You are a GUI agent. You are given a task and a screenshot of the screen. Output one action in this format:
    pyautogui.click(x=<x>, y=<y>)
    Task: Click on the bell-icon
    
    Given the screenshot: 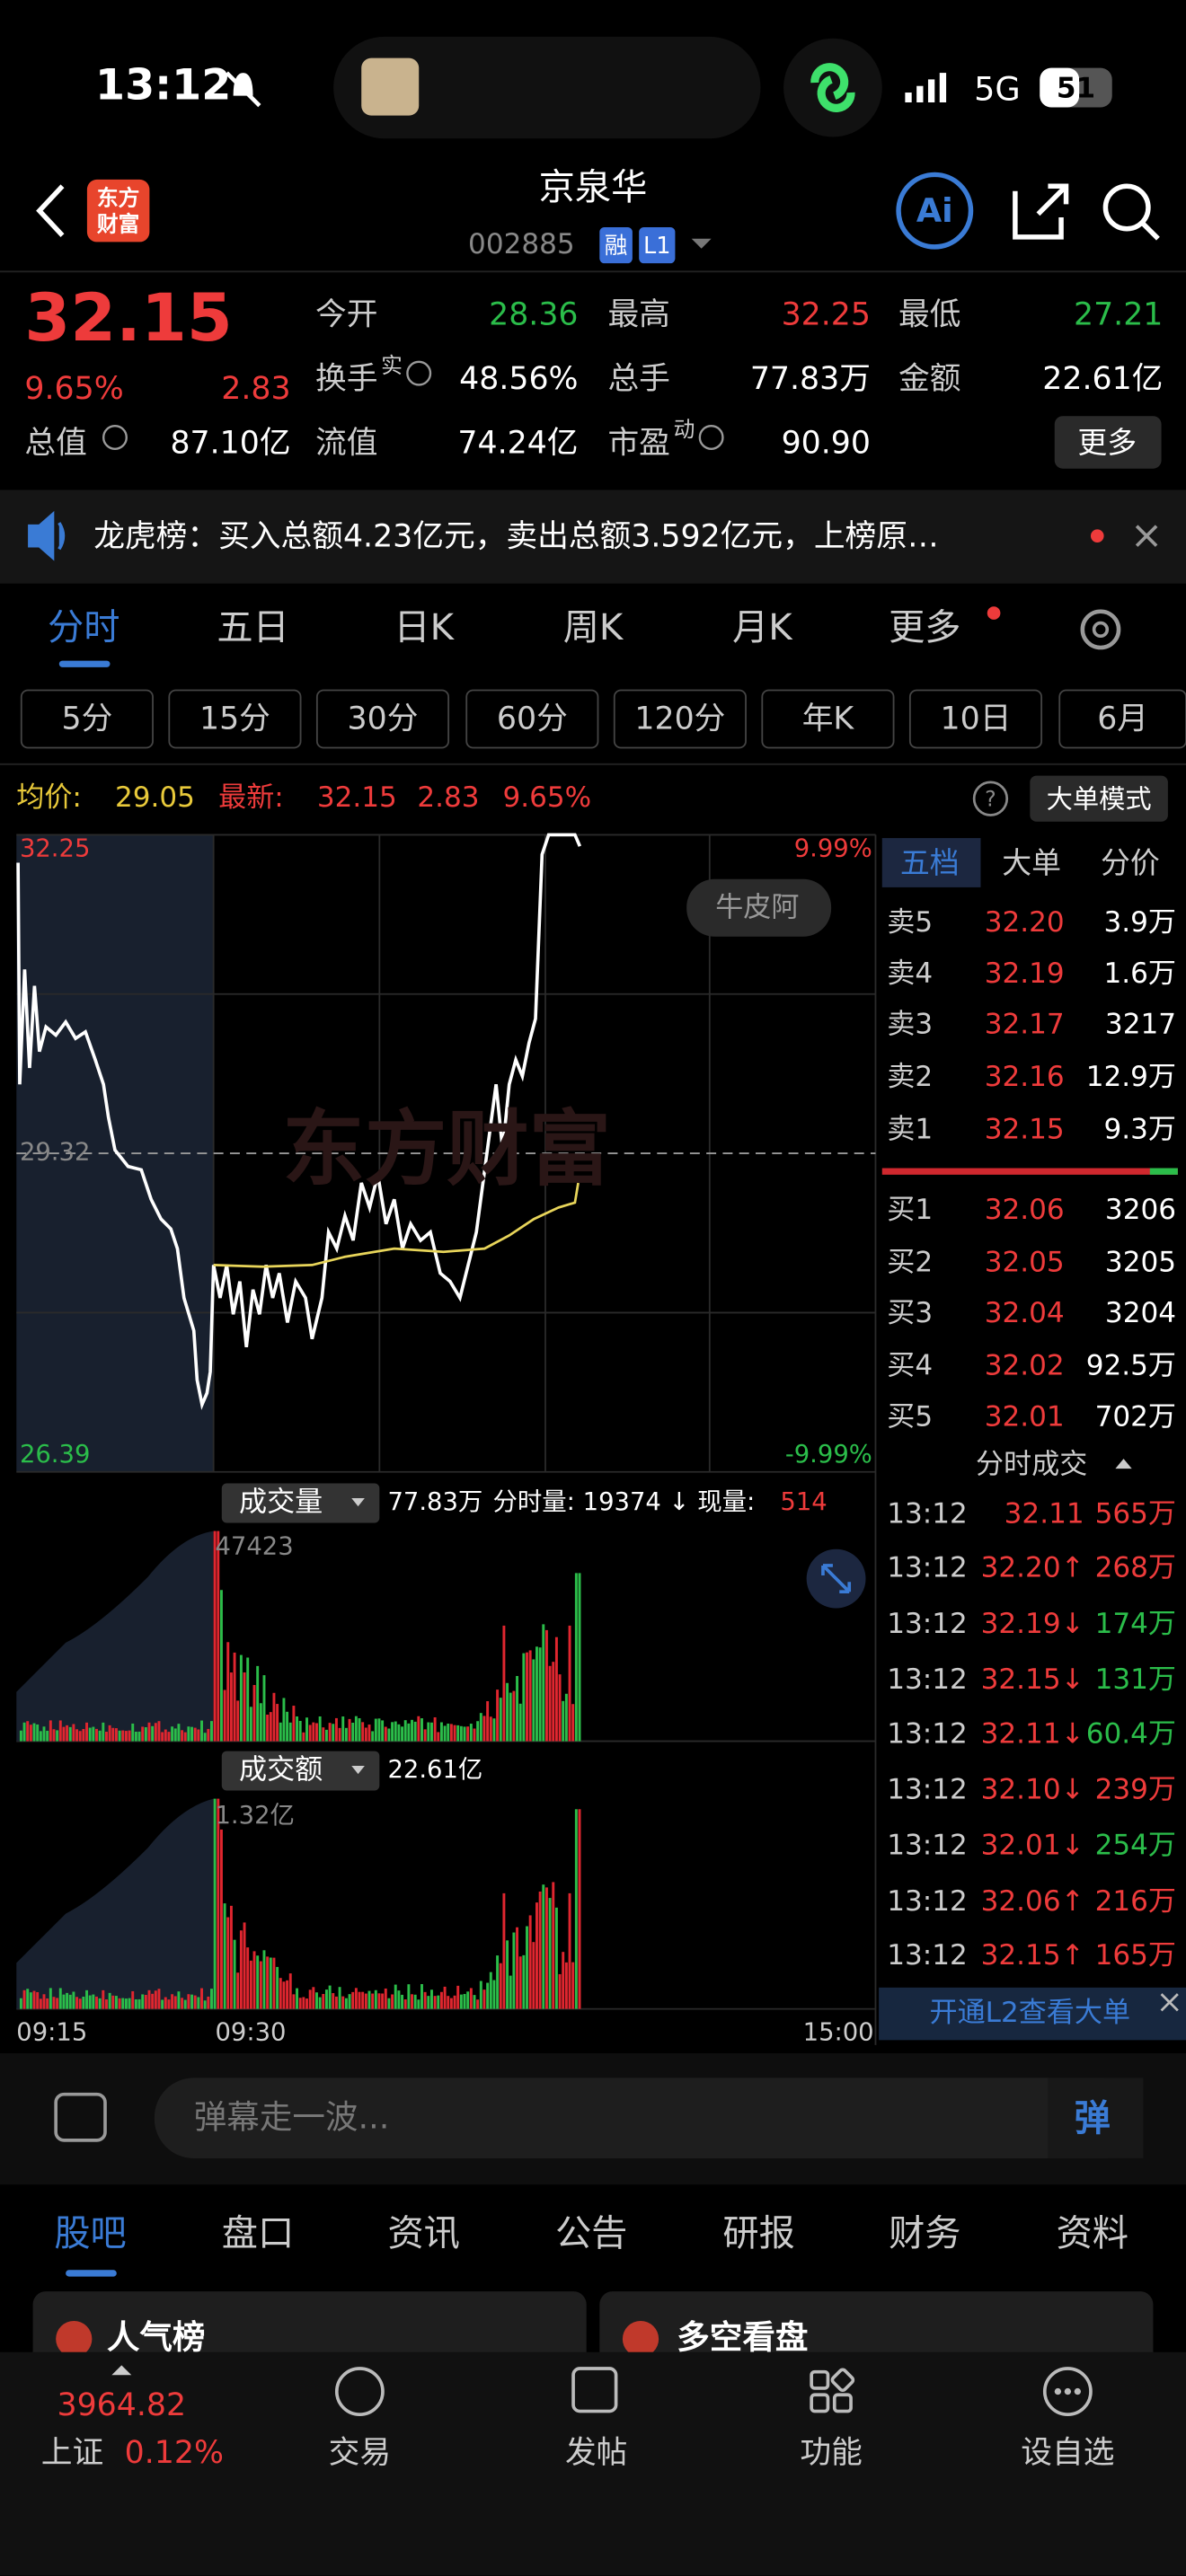 What is the action you would take?
    pyautogui.click(x=243, y=84)
    